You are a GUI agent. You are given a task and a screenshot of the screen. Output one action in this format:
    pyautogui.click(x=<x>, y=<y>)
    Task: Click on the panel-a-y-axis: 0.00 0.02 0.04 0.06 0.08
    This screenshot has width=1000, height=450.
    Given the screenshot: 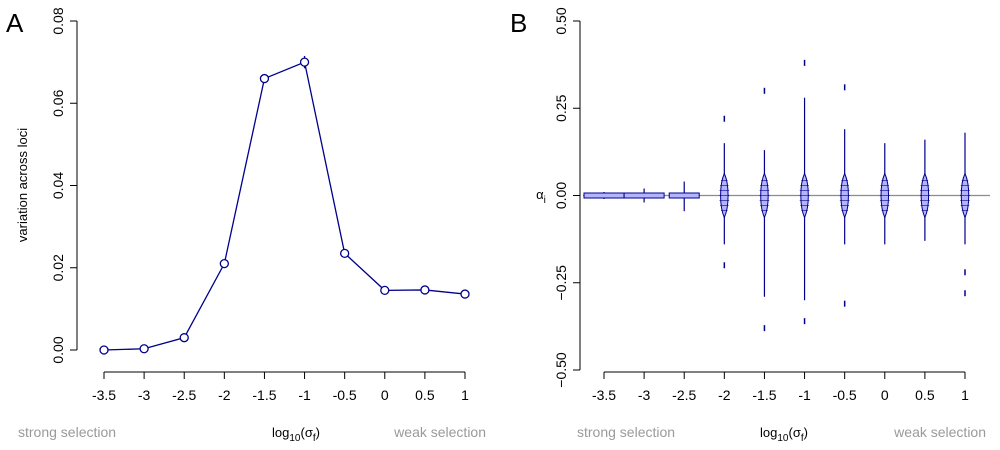 What is the action you would take?
    pyautogui.click(x=64, y=185)
    